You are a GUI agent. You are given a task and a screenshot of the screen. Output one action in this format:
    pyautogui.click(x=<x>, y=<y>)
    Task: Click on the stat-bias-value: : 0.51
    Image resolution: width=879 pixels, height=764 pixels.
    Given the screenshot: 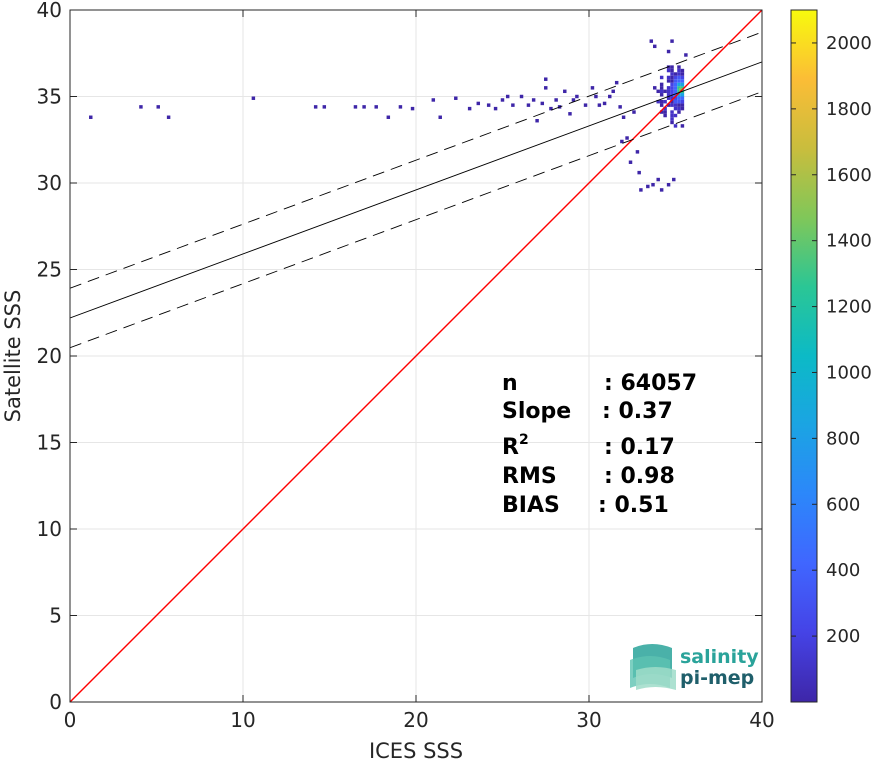 What is the action you would take?
    pyautogui.click(x=633, y=505)
    